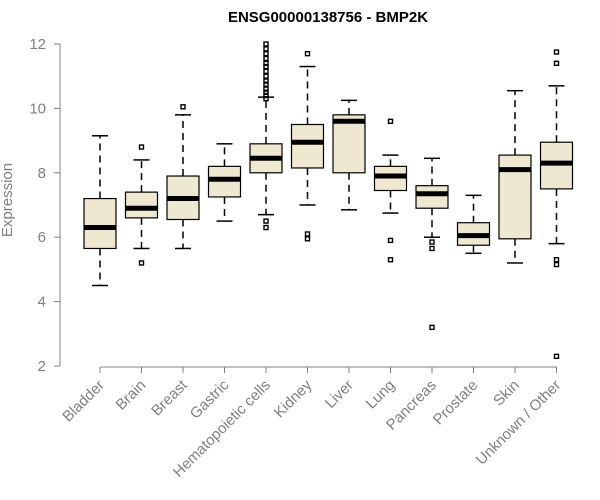  Describe the element at coordinates (37, 44) in the screenshot. I see `y-tick-label: 12` at that location.